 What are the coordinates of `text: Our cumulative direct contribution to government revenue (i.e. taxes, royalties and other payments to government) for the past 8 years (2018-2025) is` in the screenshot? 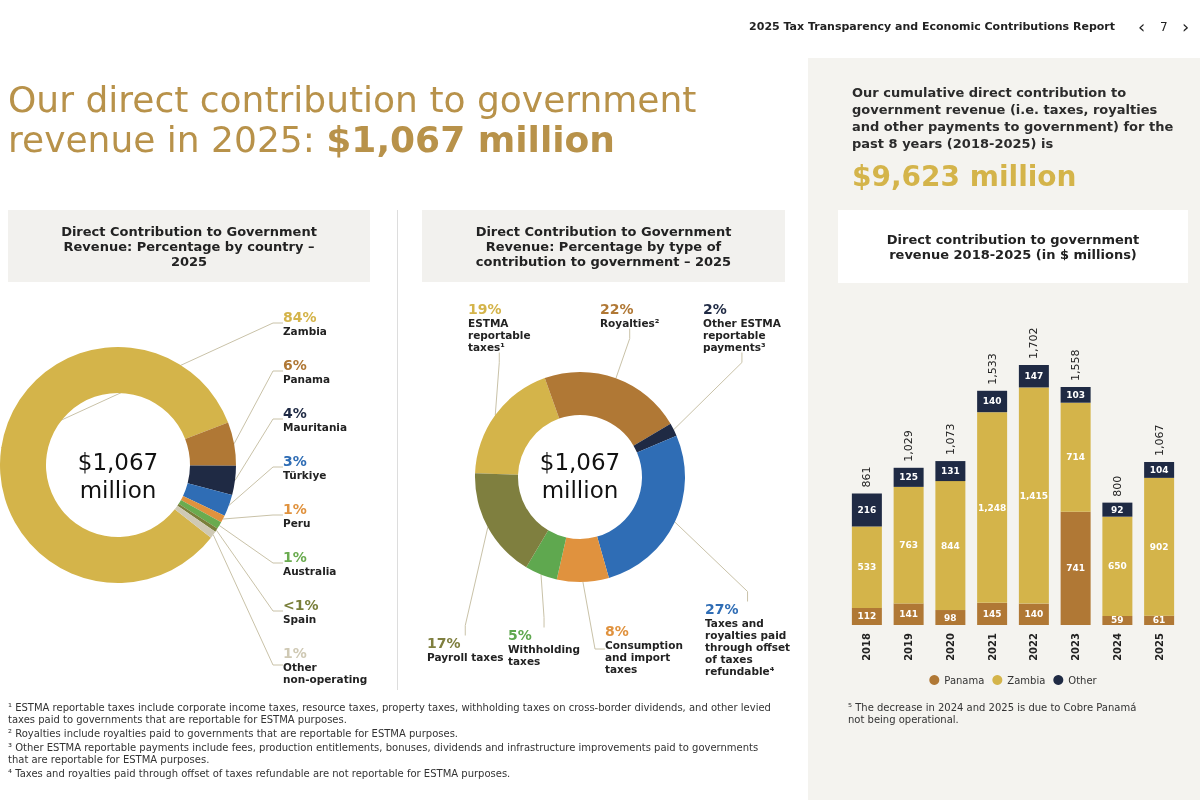 It's located at (1013, 118).